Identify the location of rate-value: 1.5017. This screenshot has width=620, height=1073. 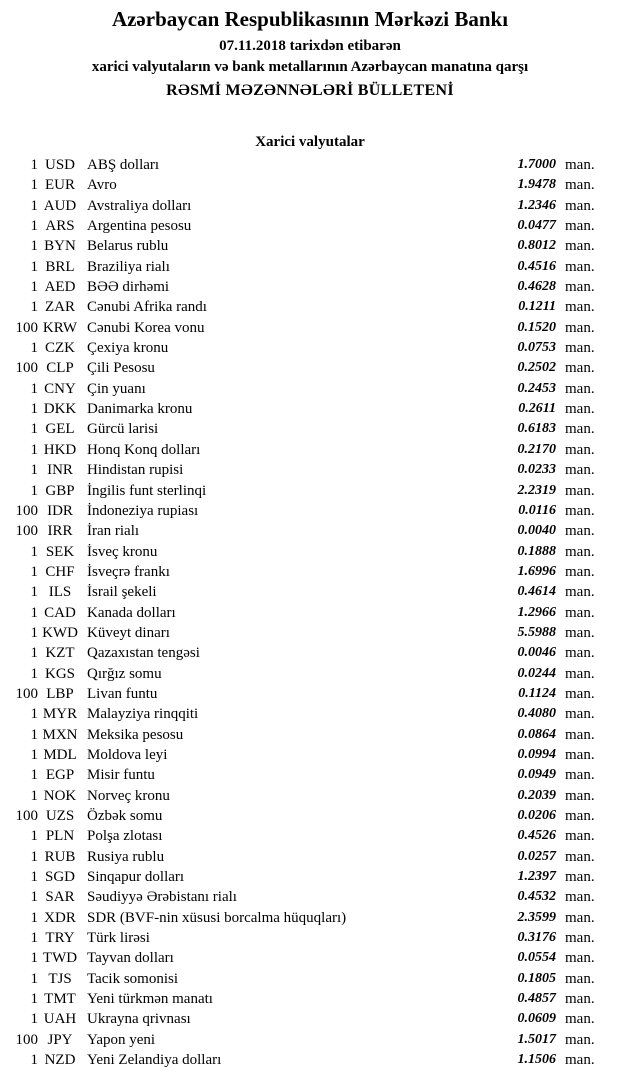
(537, 1039).